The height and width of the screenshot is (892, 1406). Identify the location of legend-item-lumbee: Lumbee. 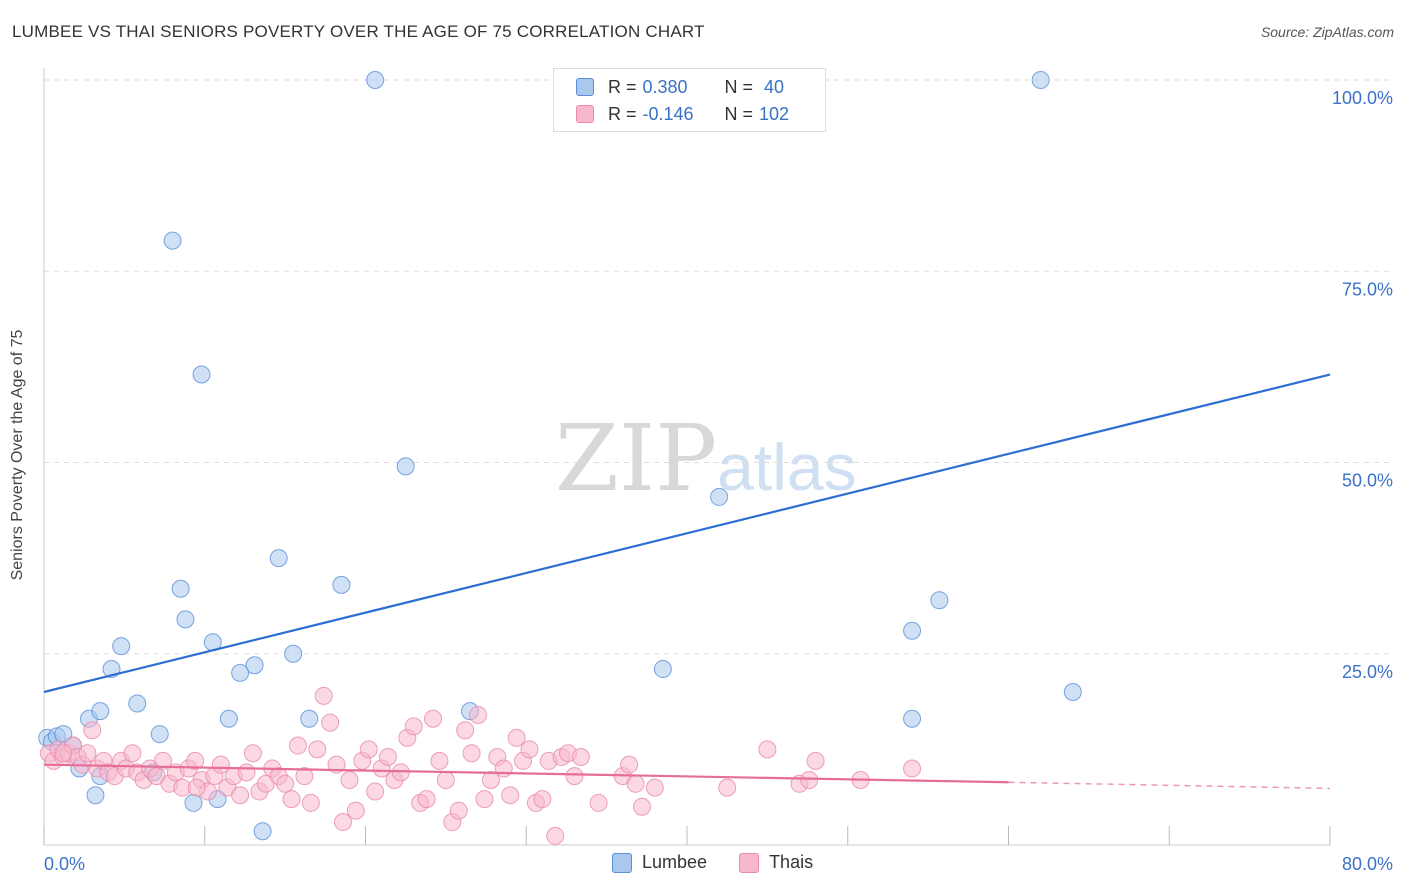
(659, 862).